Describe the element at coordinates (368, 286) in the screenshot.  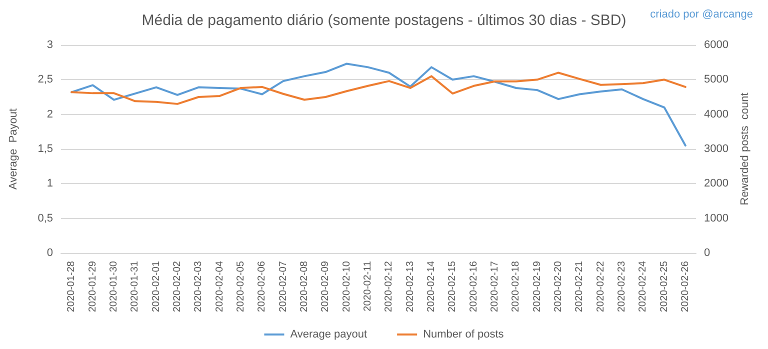
I see `x-tick-label: 2020-02-11` at that location.